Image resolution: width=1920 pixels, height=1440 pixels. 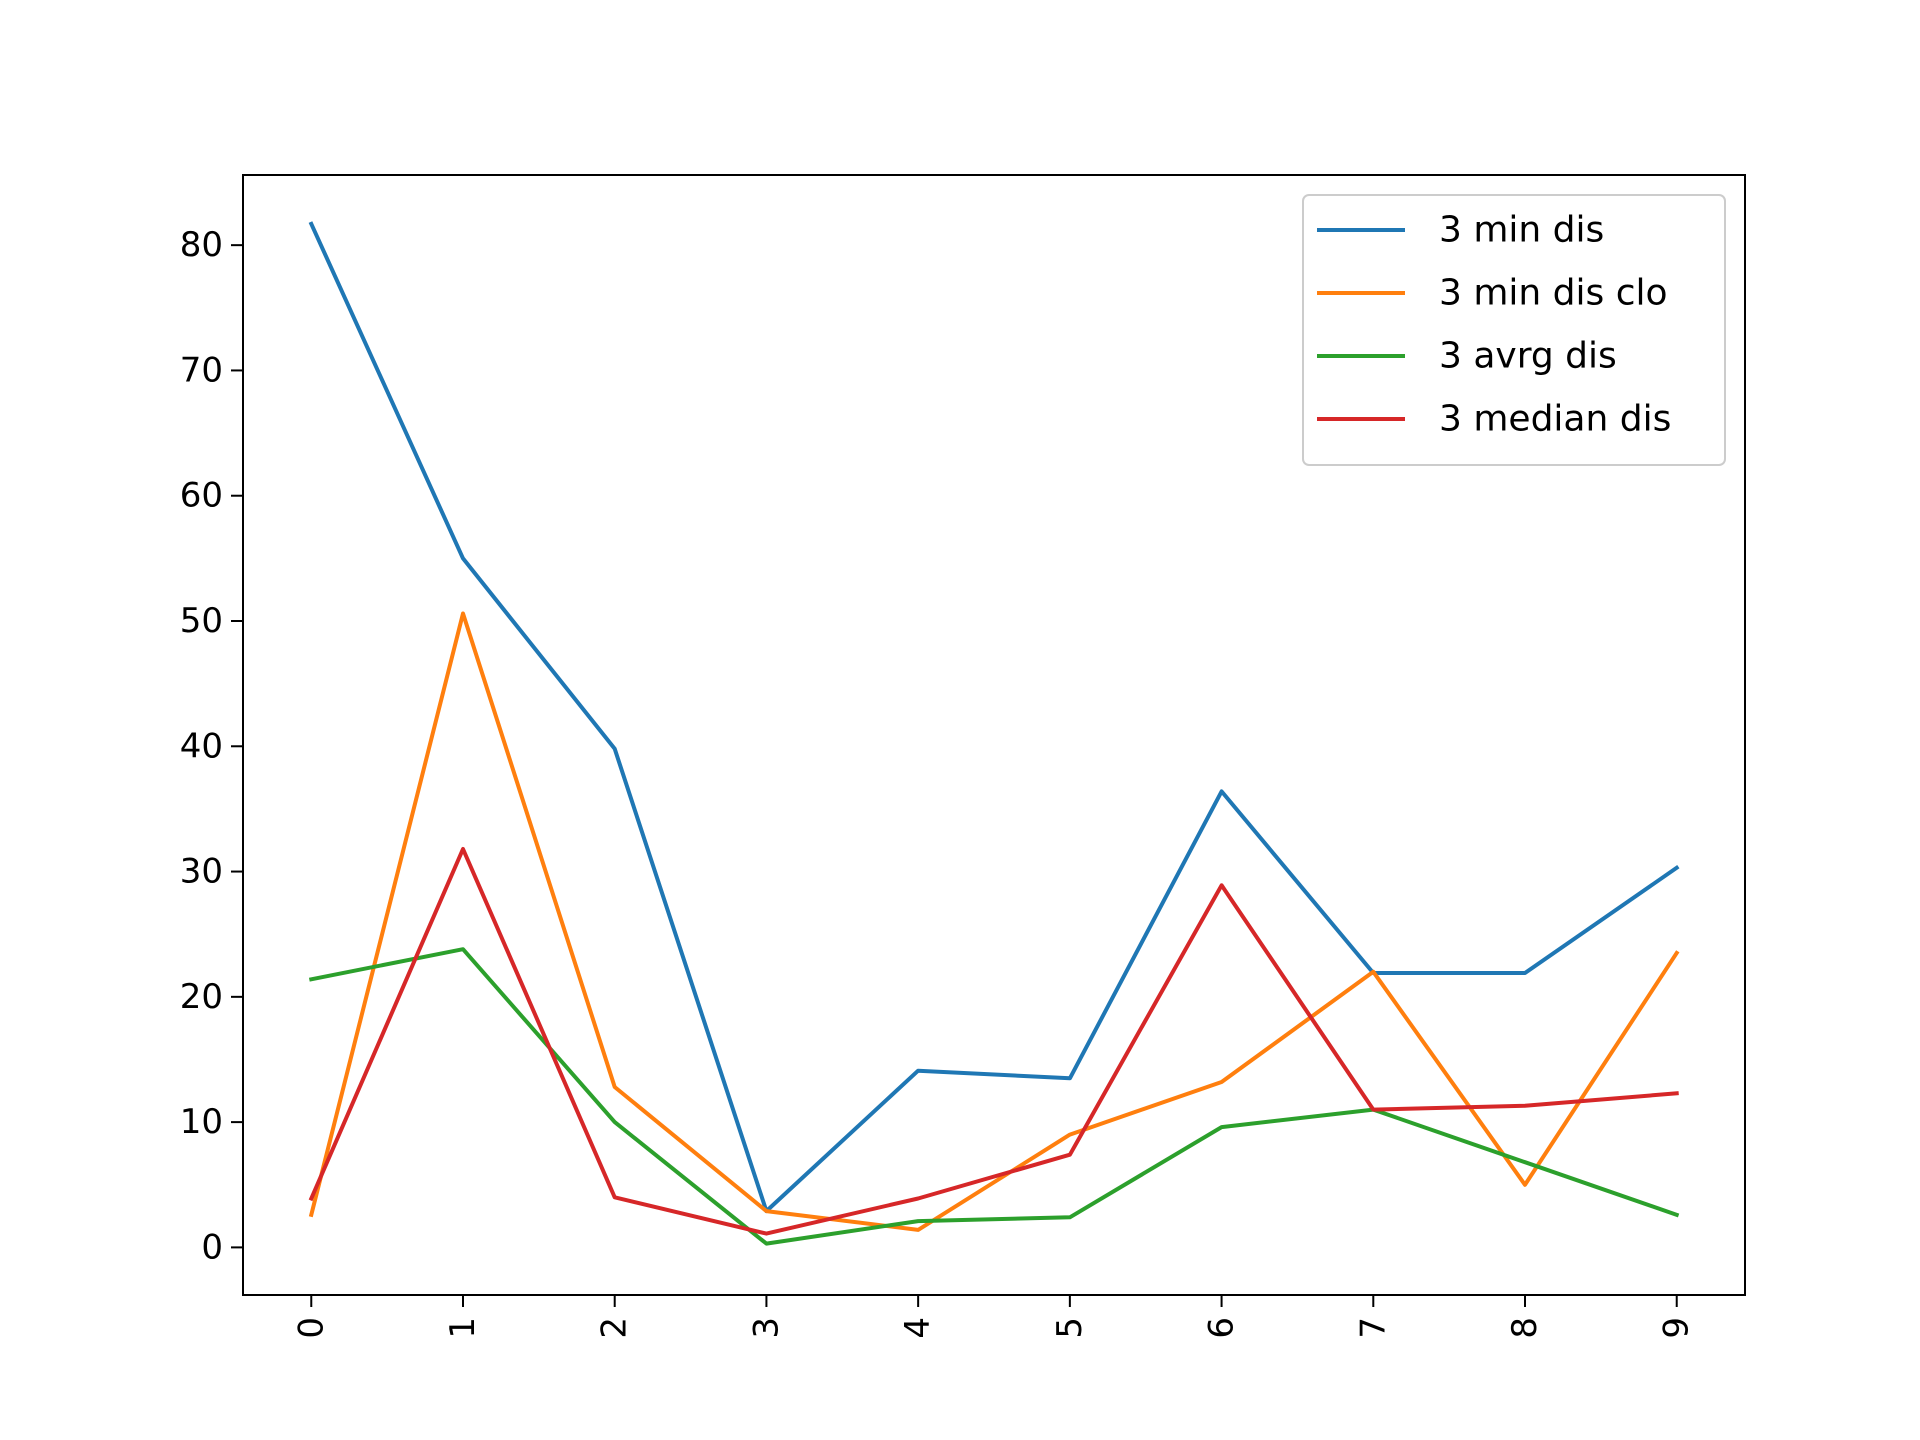 I want to click on x-tick-label: 1, so click(x=463, y=1328).